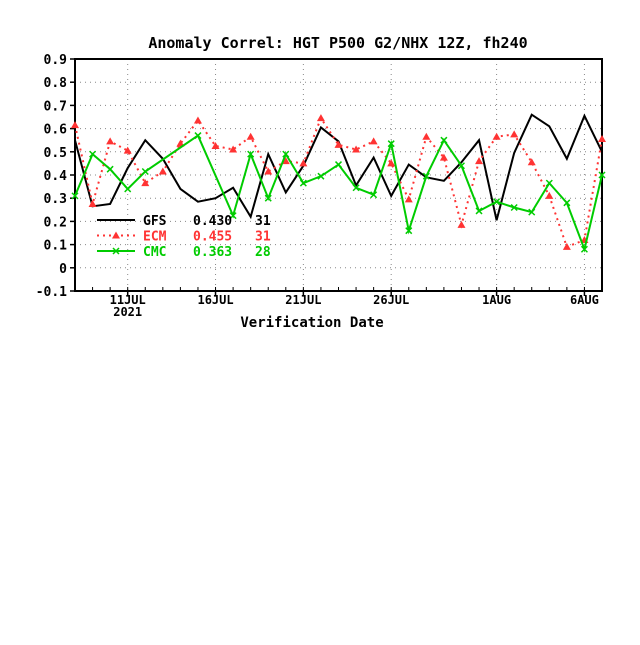 This screenshot has height=645, width=640. I want to click on x-tick-label: 11JUL, so click(128, 300).